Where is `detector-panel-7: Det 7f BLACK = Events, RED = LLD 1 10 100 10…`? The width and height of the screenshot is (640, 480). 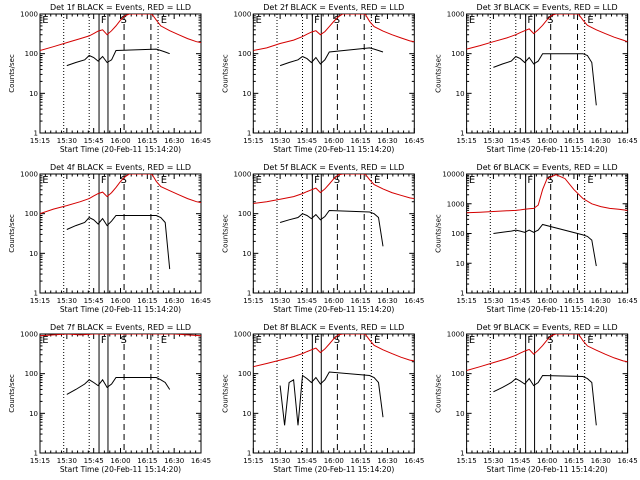
detector-panel-7: Det 7f BLACK = Events, RED = LLD 1 10 100 10… is located at coordinates (109, 398).